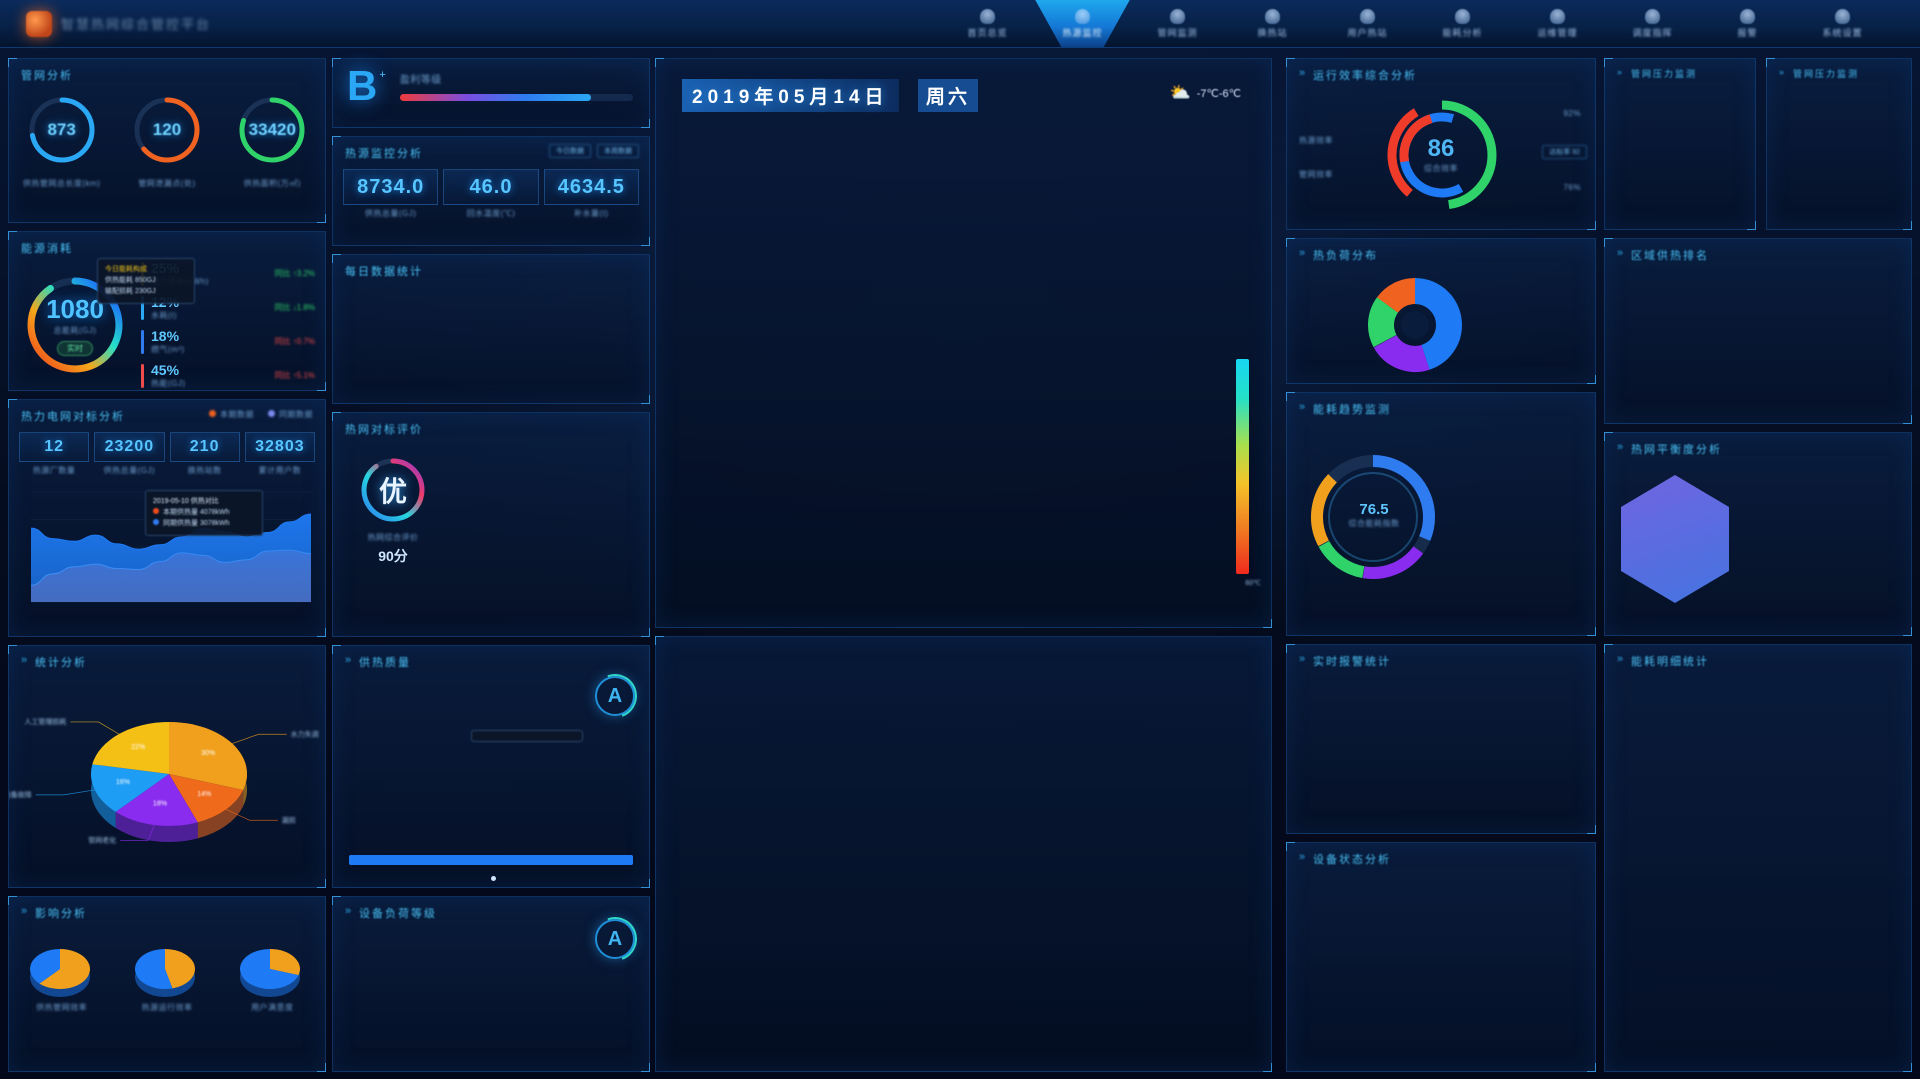  I want to click on range-slider-thumb, so click(491, 860).